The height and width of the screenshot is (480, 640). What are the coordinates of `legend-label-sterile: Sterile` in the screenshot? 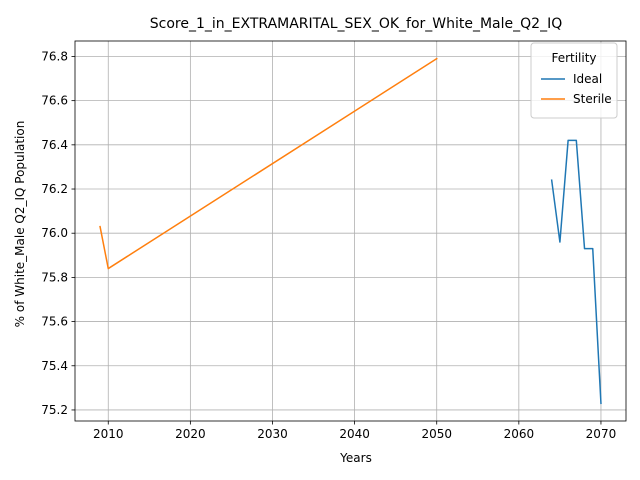 It's located at (592, 99).